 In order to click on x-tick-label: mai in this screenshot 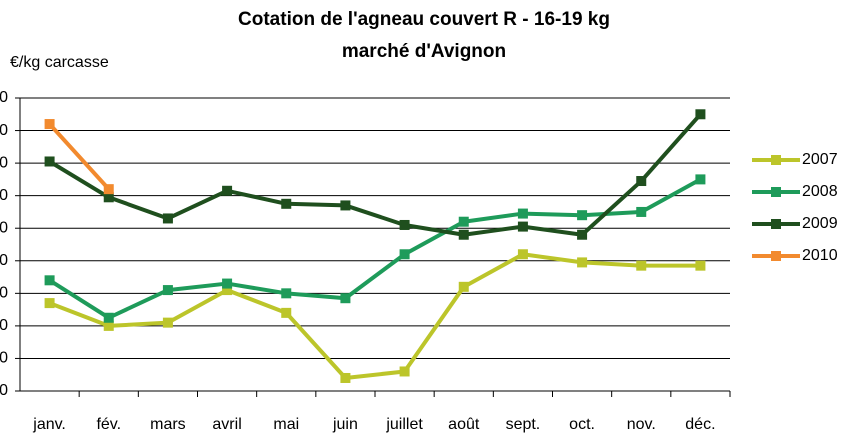, I will do `click(286, 424)`.